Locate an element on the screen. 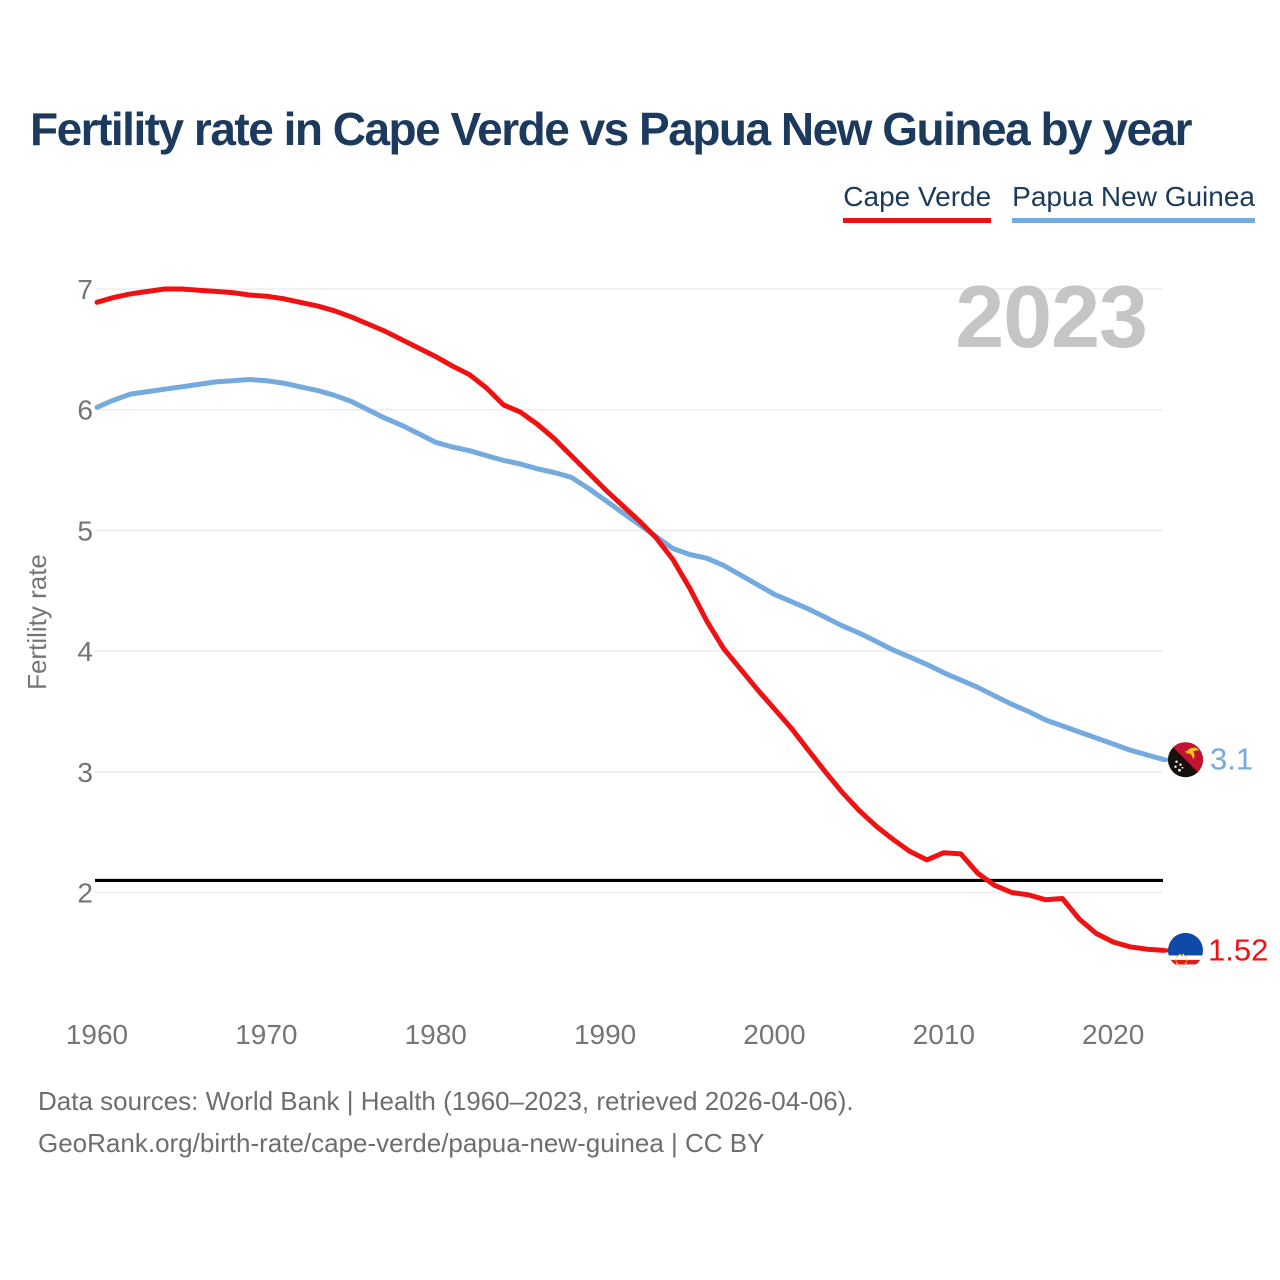 The width and height of the screenshot is (1280, 1280). legend-item-papua-new-guinea-label: Papua New Guinea is located at coordinates (1133, 196).